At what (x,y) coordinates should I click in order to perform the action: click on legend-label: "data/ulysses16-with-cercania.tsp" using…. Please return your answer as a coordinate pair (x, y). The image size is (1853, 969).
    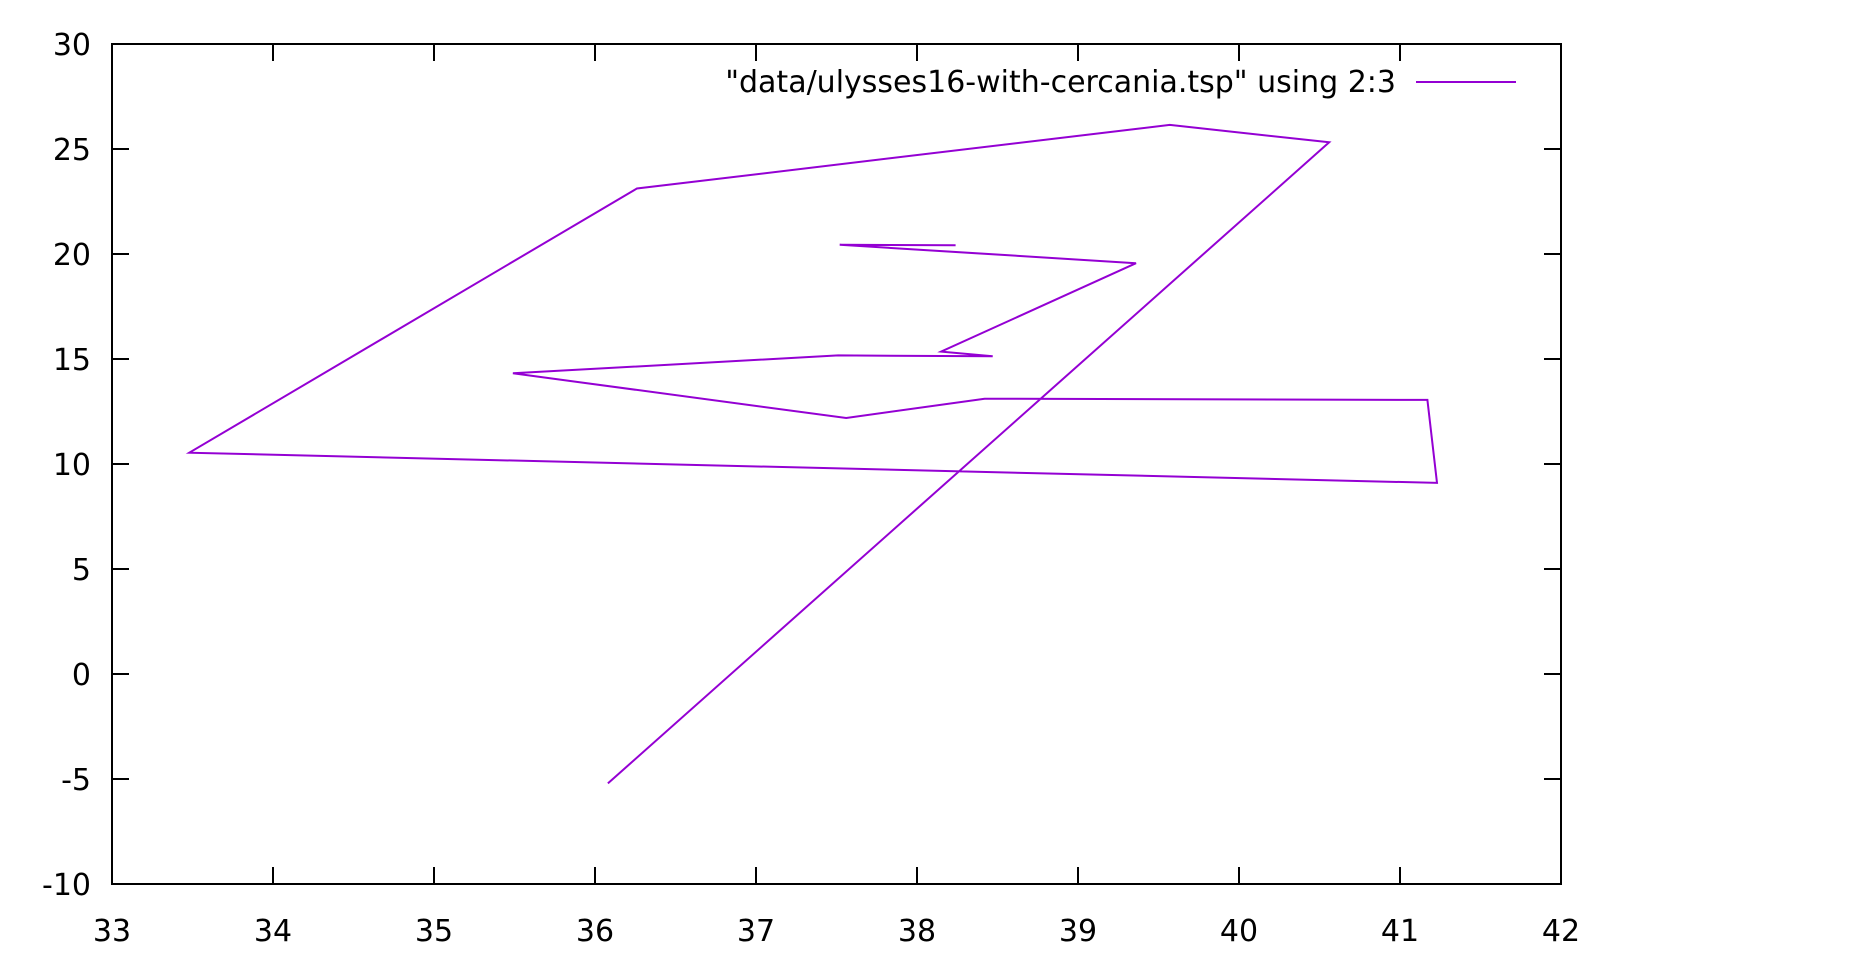
    Looking at the image, I should click on (1060, 82).